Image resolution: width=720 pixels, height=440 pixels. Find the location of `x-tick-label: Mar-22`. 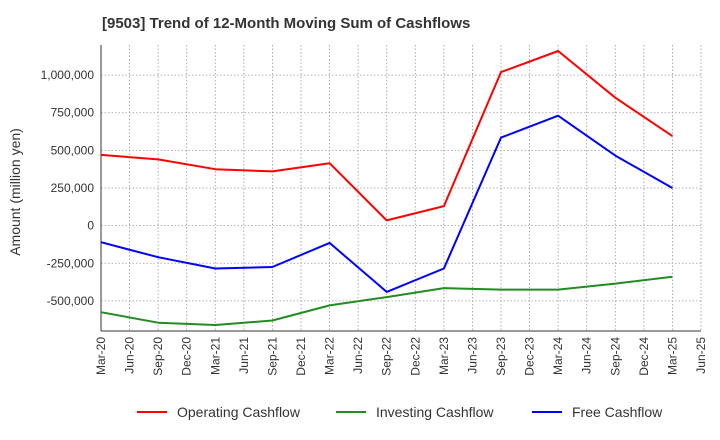

x-tick-label: Mar-22 is located at coordinates (330, 356).